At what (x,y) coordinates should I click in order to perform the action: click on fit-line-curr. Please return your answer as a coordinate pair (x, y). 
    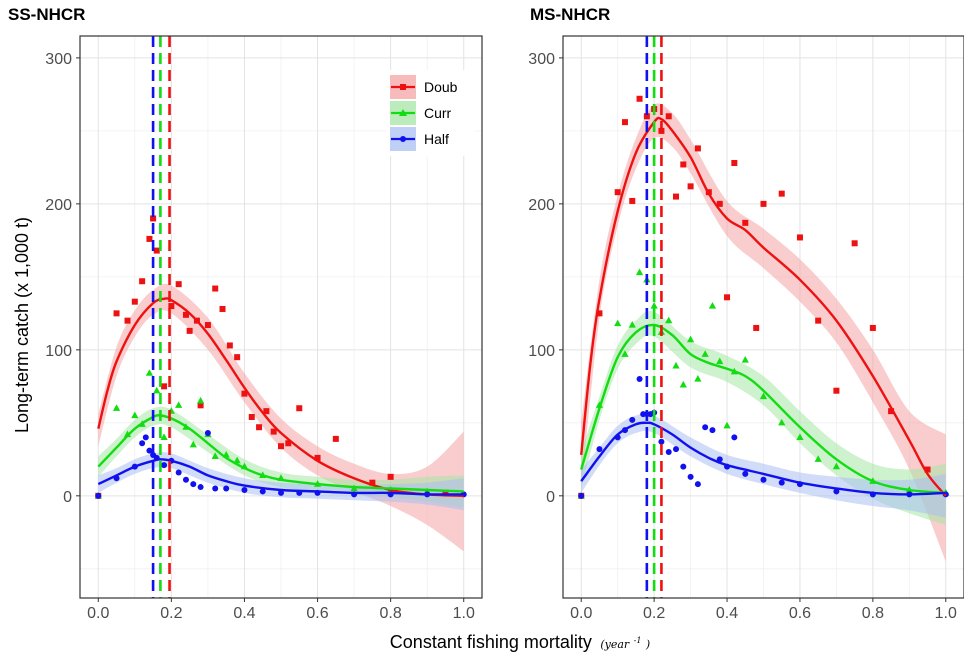
    Looking at the image, I should click on (763, 409).